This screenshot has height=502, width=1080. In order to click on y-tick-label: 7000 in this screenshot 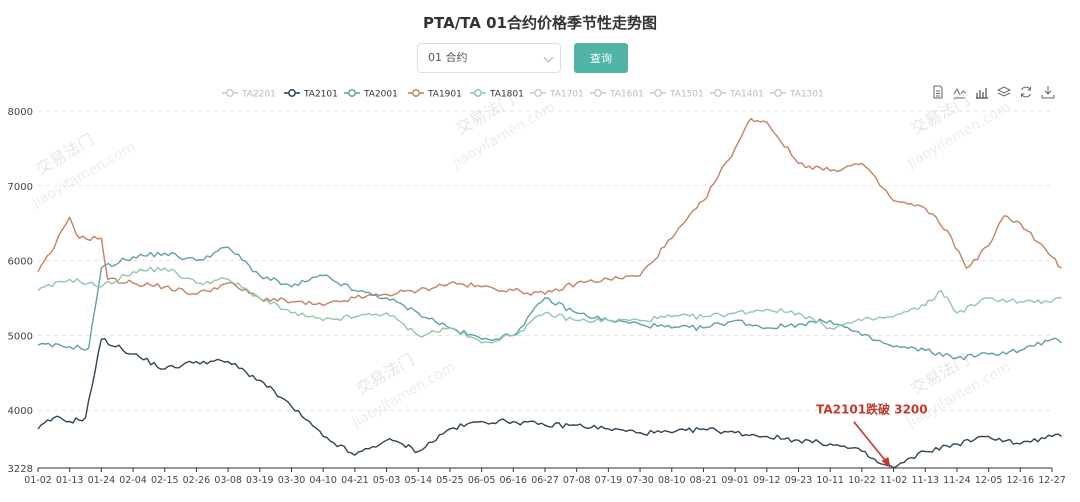, I will do `click(20, 187)`.